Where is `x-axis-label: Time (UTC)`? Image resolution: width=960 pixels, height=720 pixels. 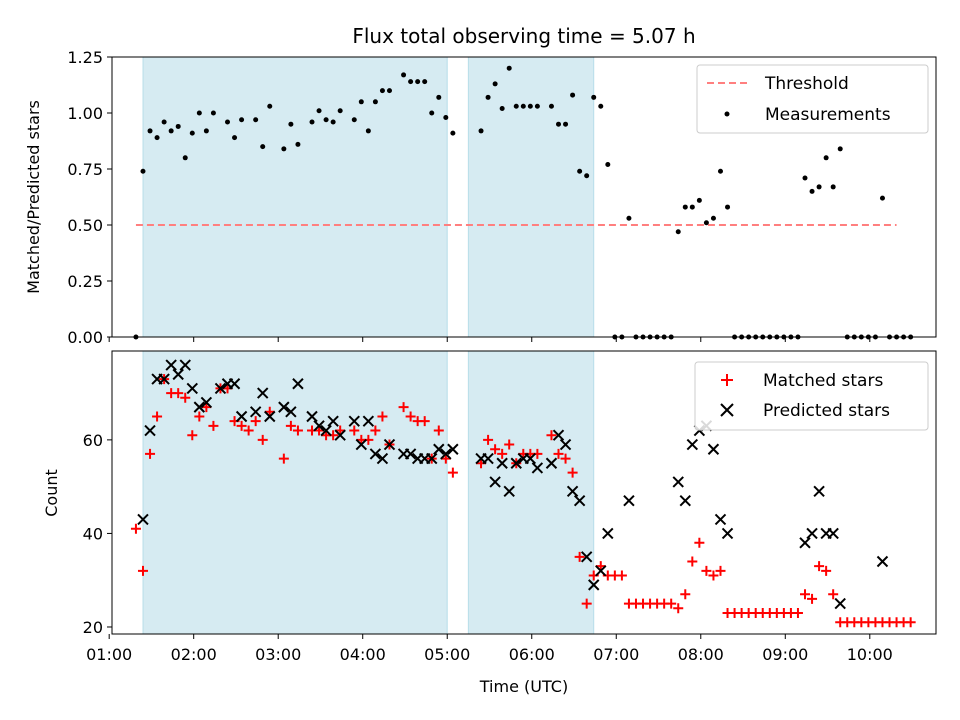 x-axis-label: Time (UTC) is located at coordinates (523, 686).